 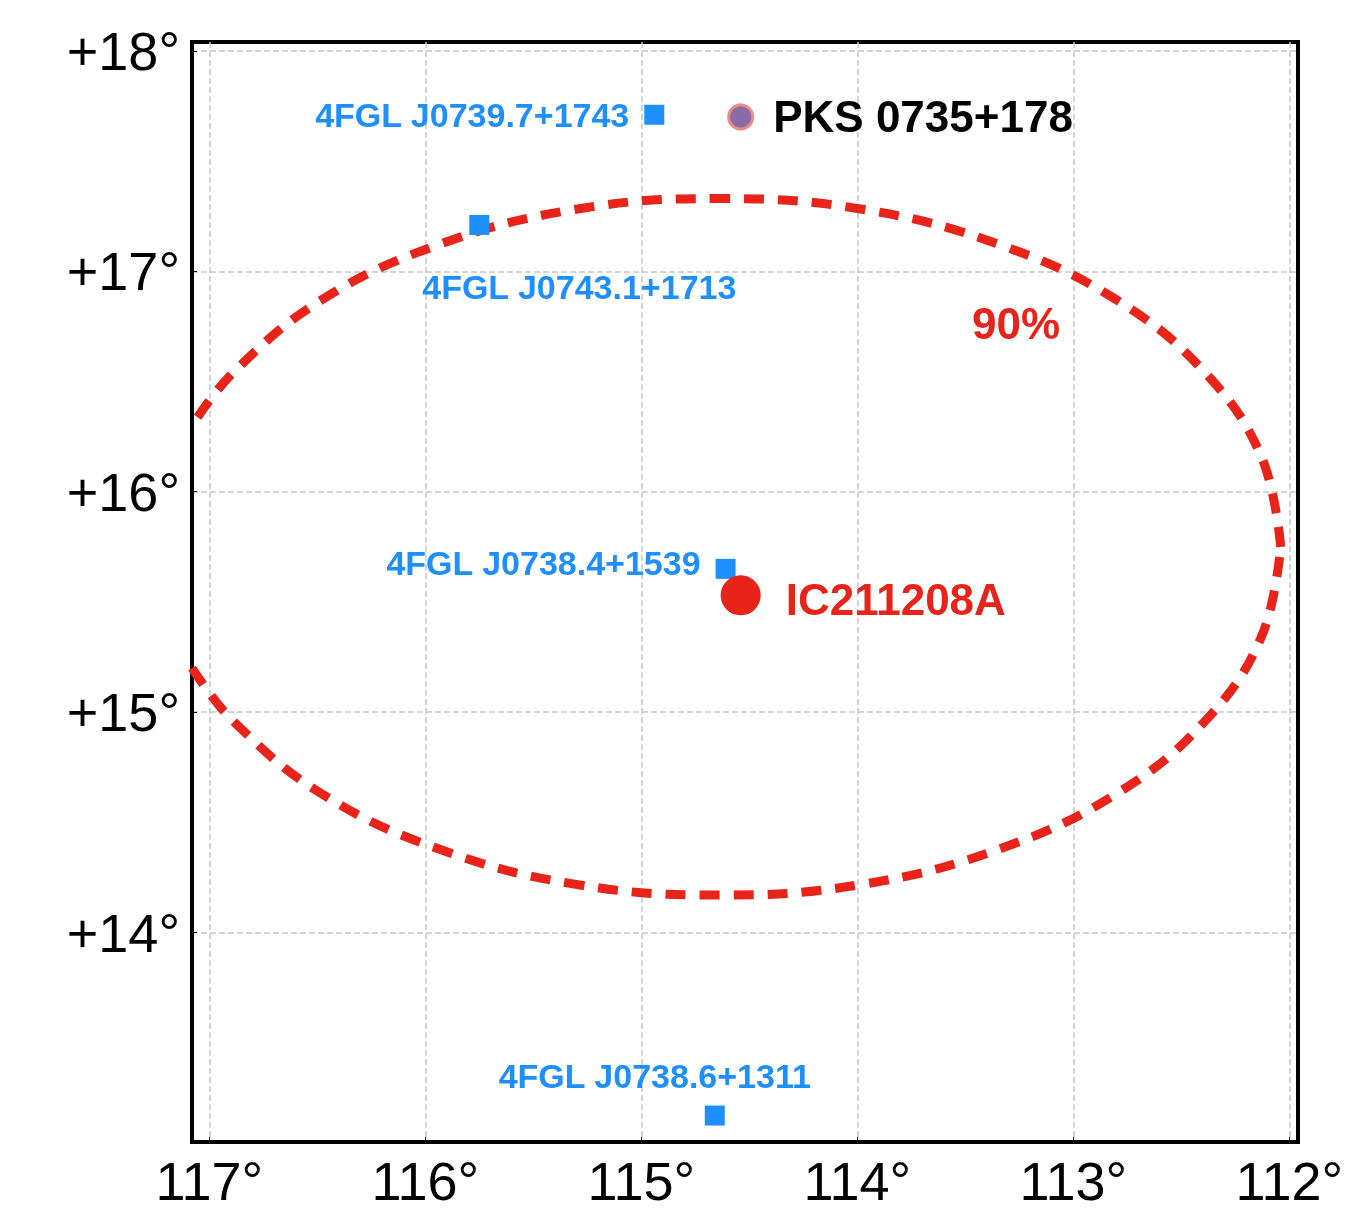 What do you see at coordinates (123, 491) in the screenshot?
I see `y-tick-label: +16°` at bounding box center [123, 491].